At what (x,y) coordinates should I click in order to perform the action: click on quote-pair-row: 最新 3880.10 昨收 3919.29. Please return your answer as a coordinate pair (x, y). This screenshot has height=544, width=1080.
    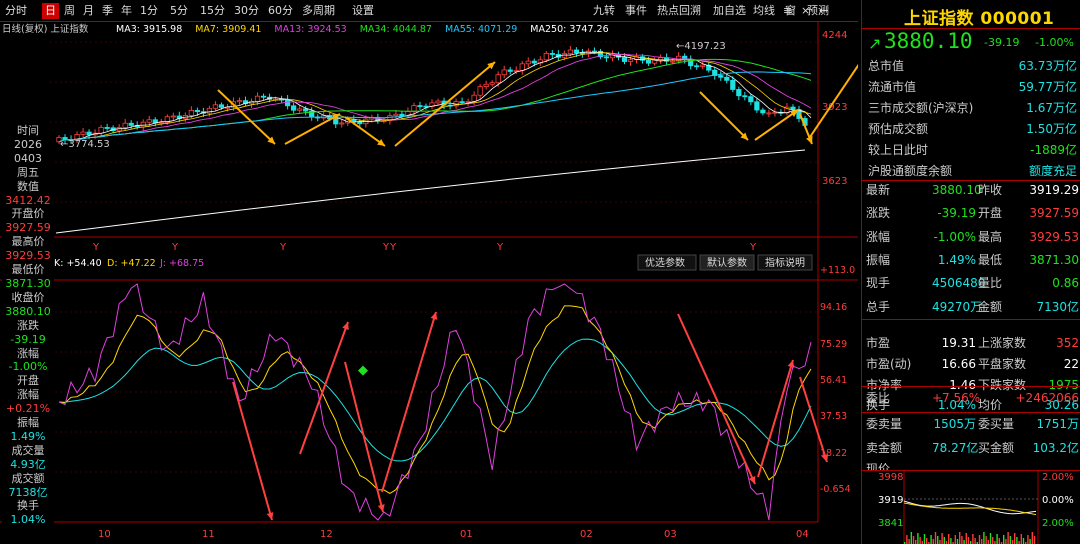
    Looking at the image, I should click on (971, 190).